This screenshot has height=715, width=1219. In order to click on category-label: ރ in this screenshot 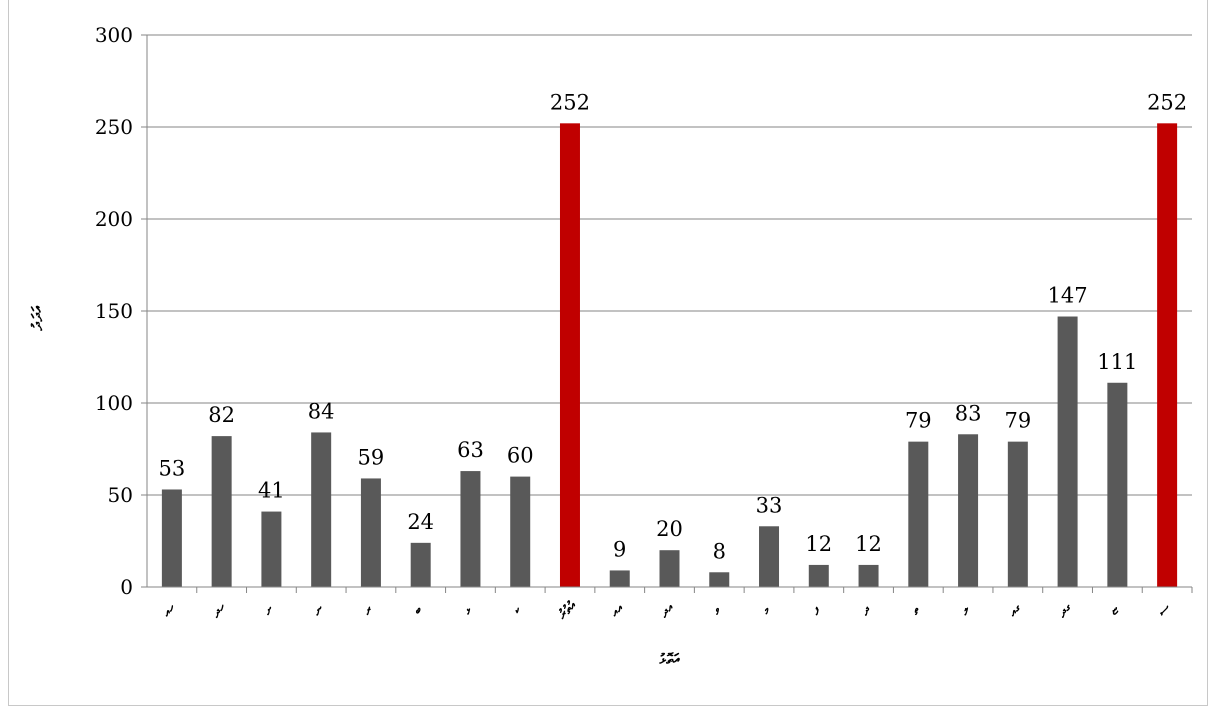, I will do `click(368, 610)`.